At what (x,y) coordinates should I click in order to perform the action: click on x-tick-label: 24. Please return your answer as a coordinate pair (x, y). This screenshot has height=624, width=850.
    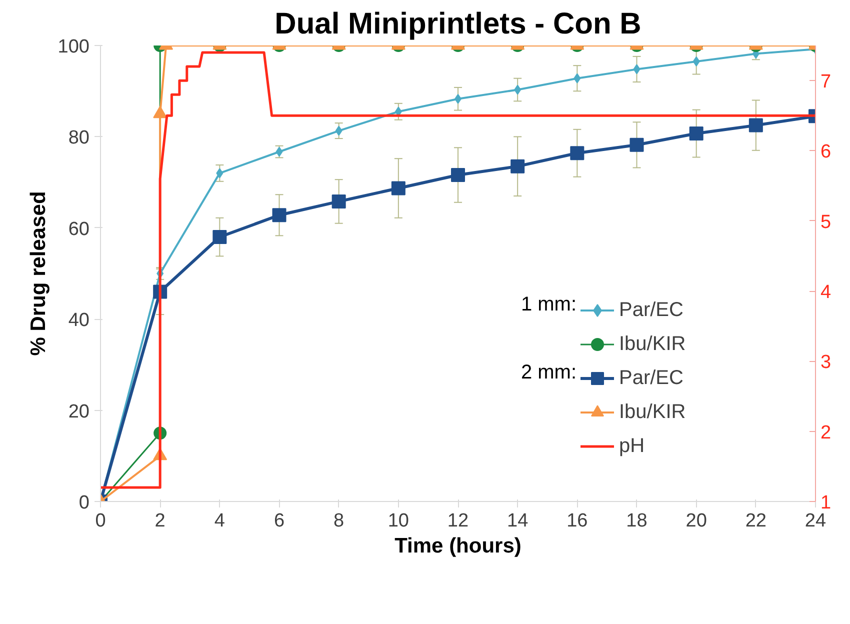
    Looking at the image, I should click on (815, 521).